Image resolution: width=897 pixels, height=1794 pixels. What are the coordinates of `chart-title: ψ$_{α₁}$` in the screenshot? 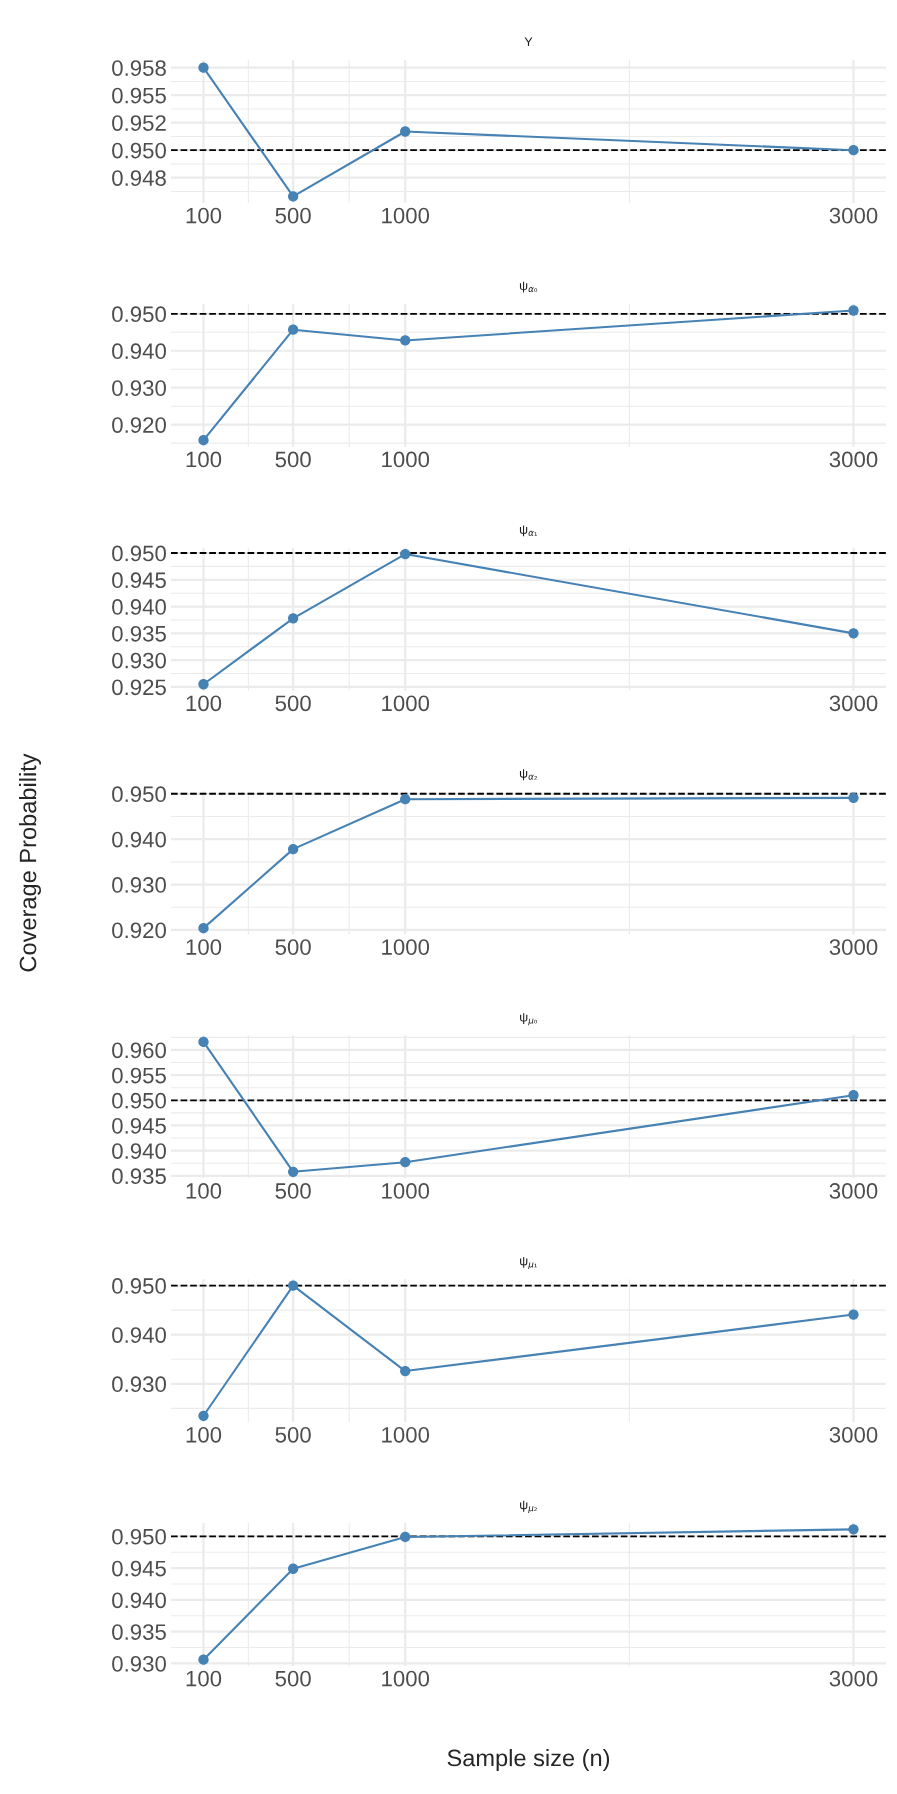 It's located at (528, 531).